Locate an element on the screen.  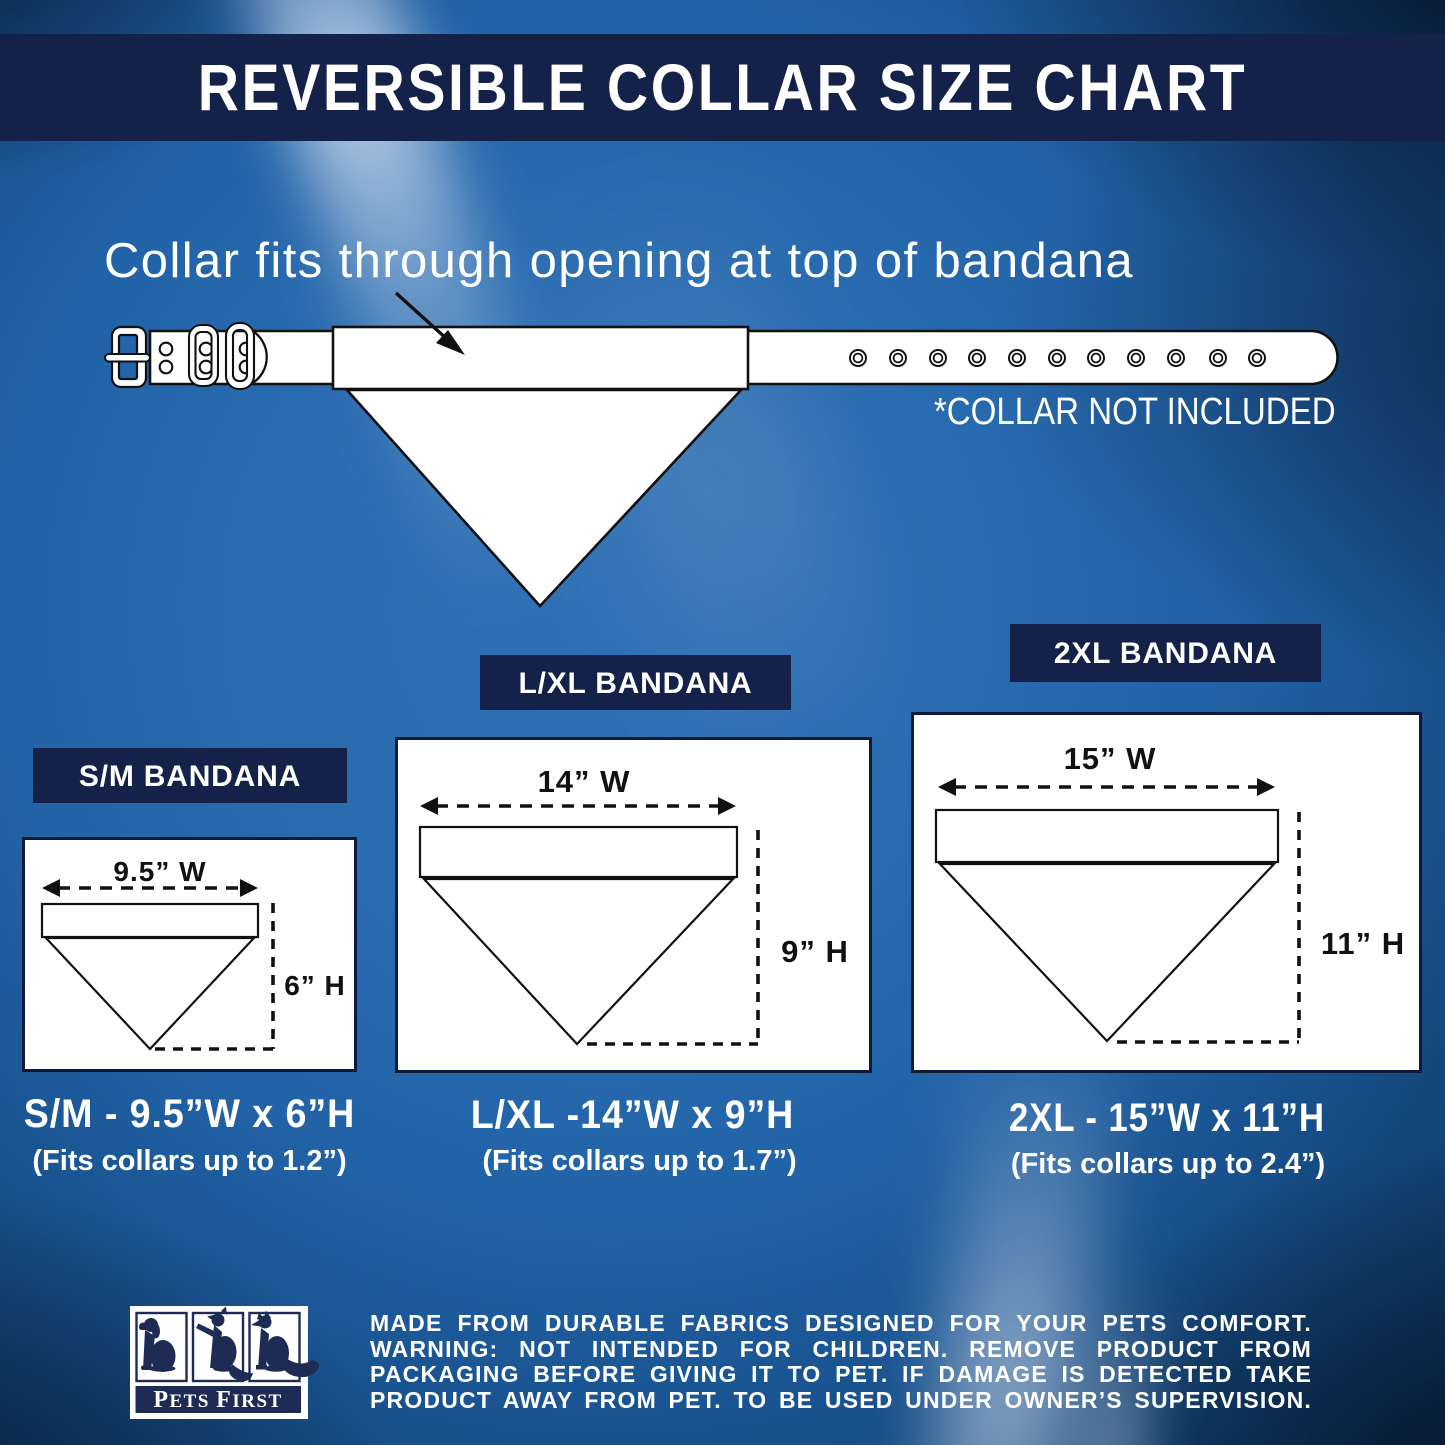
svg-text: 11” H is located at coordinates (1363, 943).